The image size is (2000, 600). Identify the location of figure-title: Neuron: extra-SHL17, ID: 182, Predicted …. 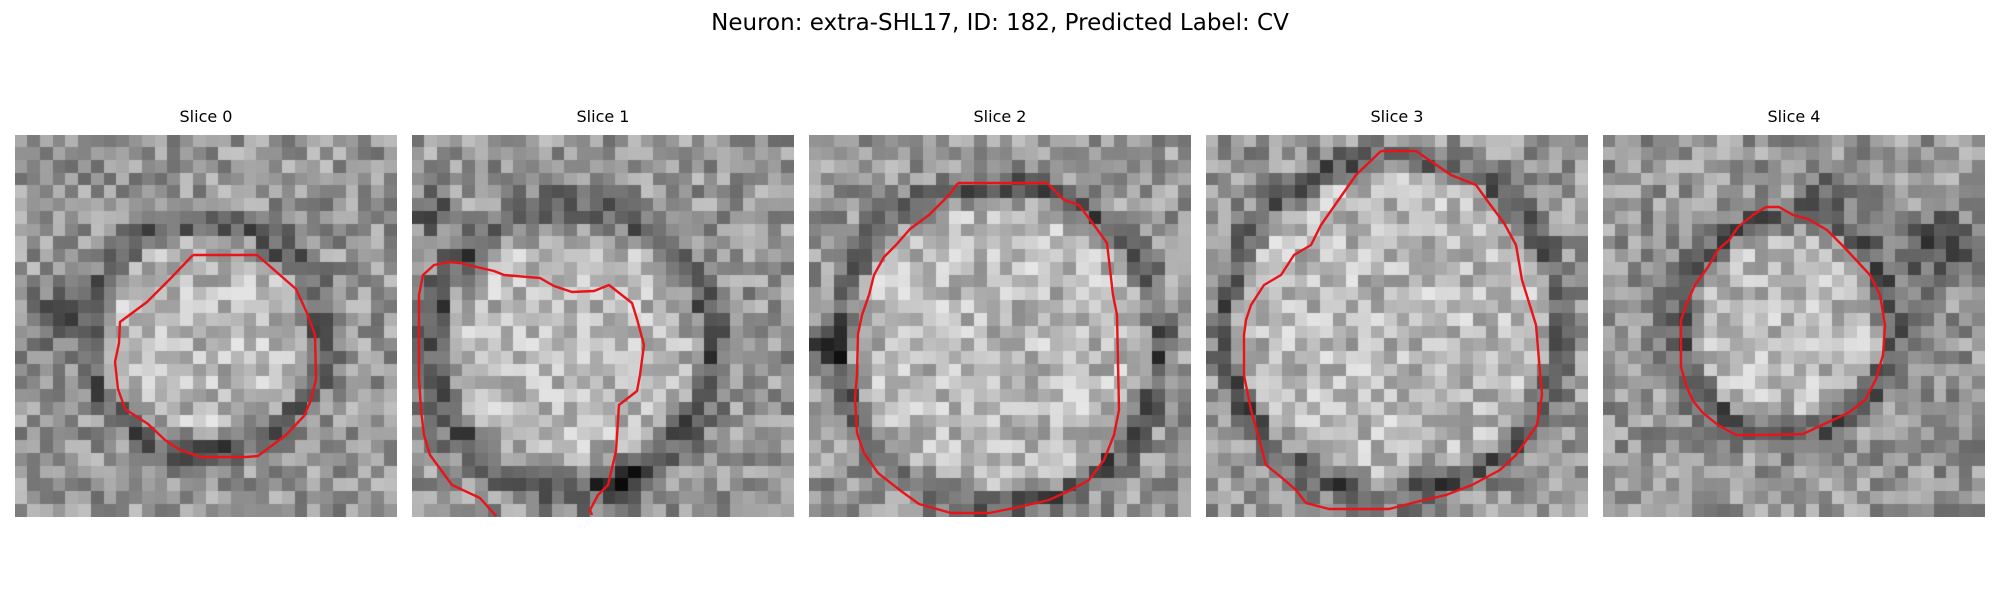
(1000, 23).